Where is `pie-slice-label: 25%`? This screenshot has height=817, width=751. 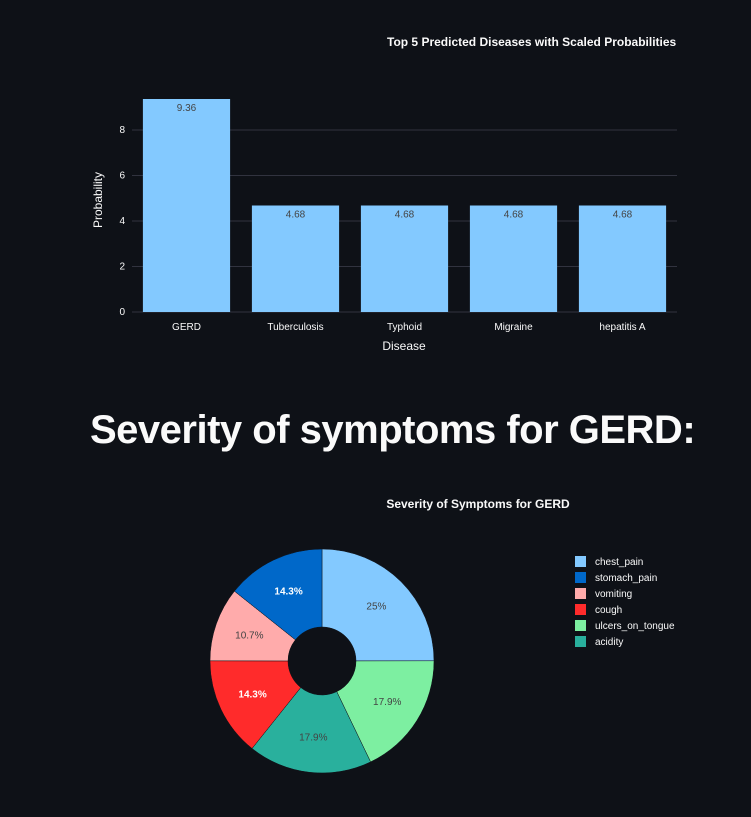
pie-slice-label: 25% is located at coordinates (376, 607).